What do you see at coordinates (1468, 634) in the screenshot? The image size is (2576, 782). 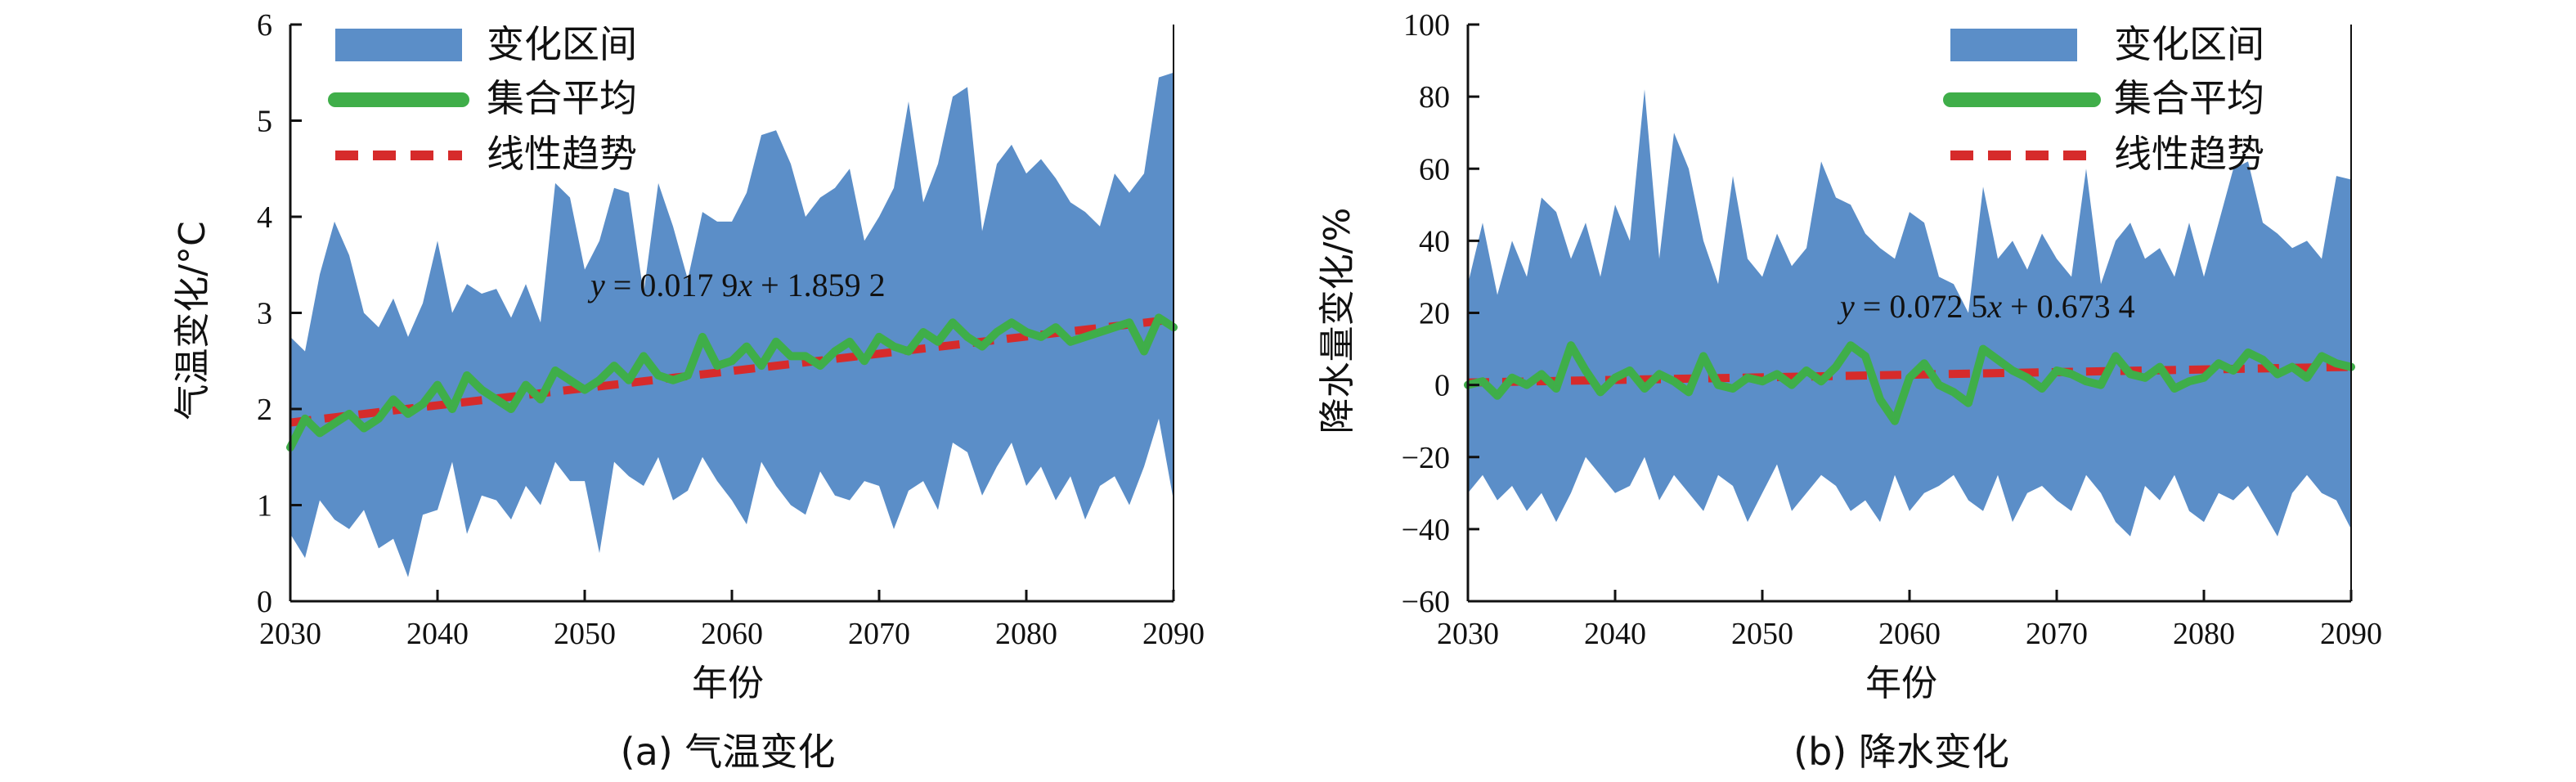 I see `x-tick-label: 2030` at bounding box center [1468, 634].